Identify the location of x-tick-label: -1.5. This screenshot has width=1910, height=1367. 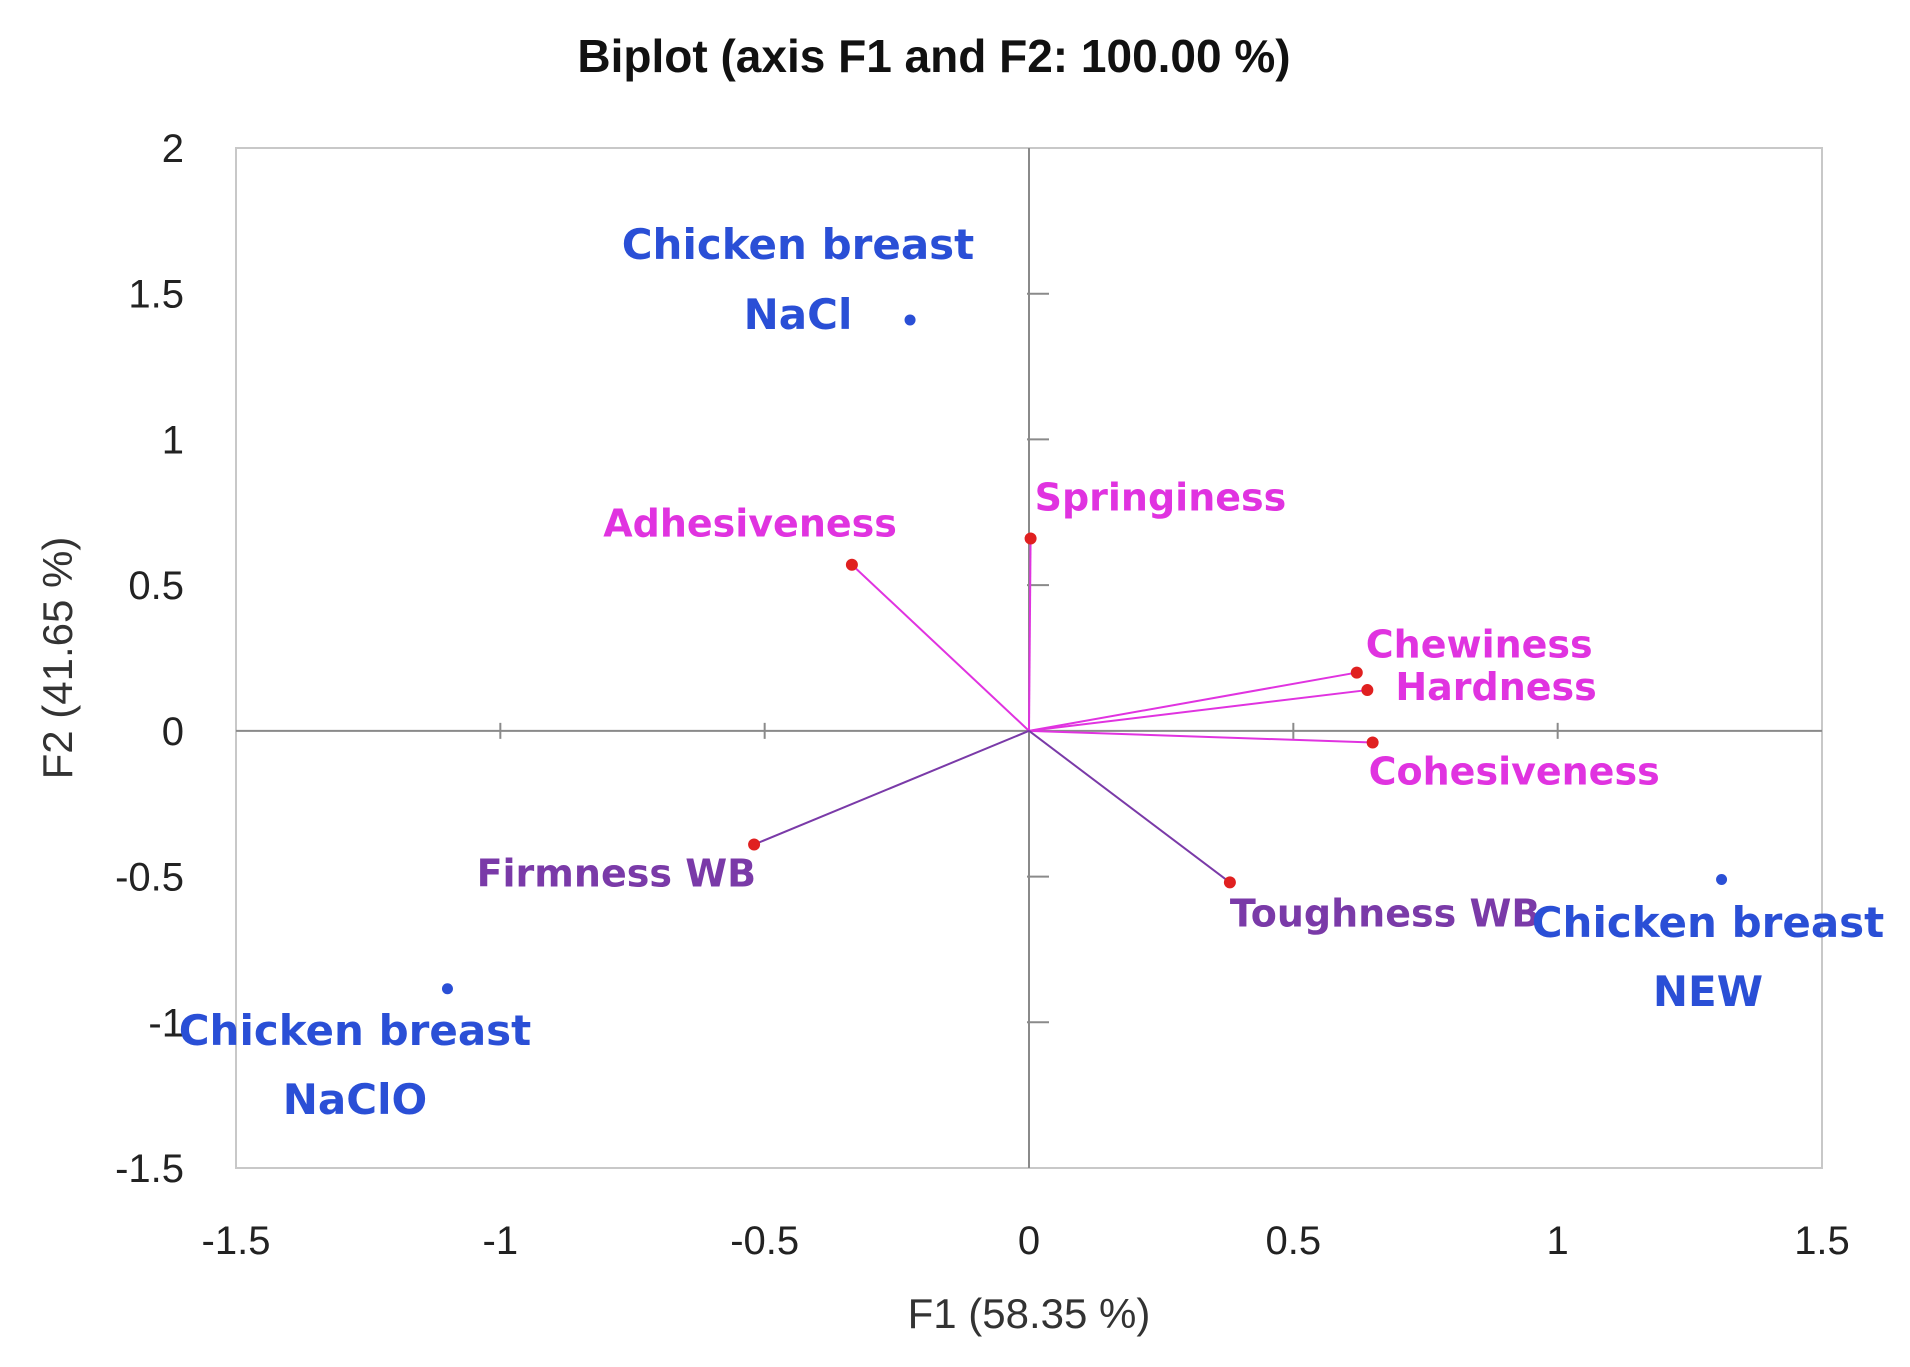
(236, 1241).